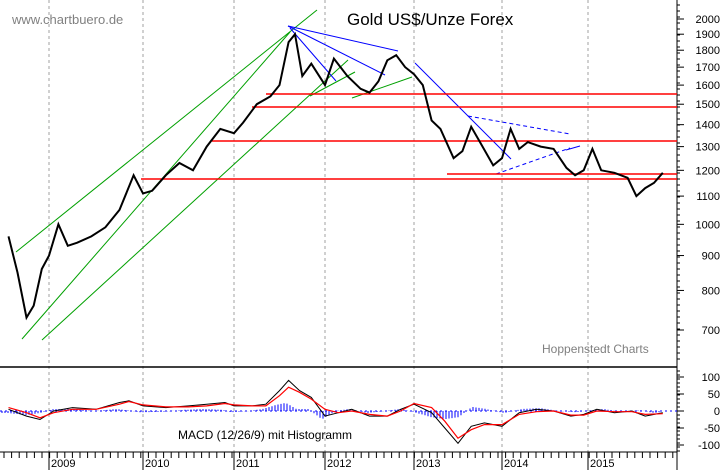 The width and height of the screenshot is (723, 470). I want to click on watermark: www.chartbuero.de, so click(67, 19).